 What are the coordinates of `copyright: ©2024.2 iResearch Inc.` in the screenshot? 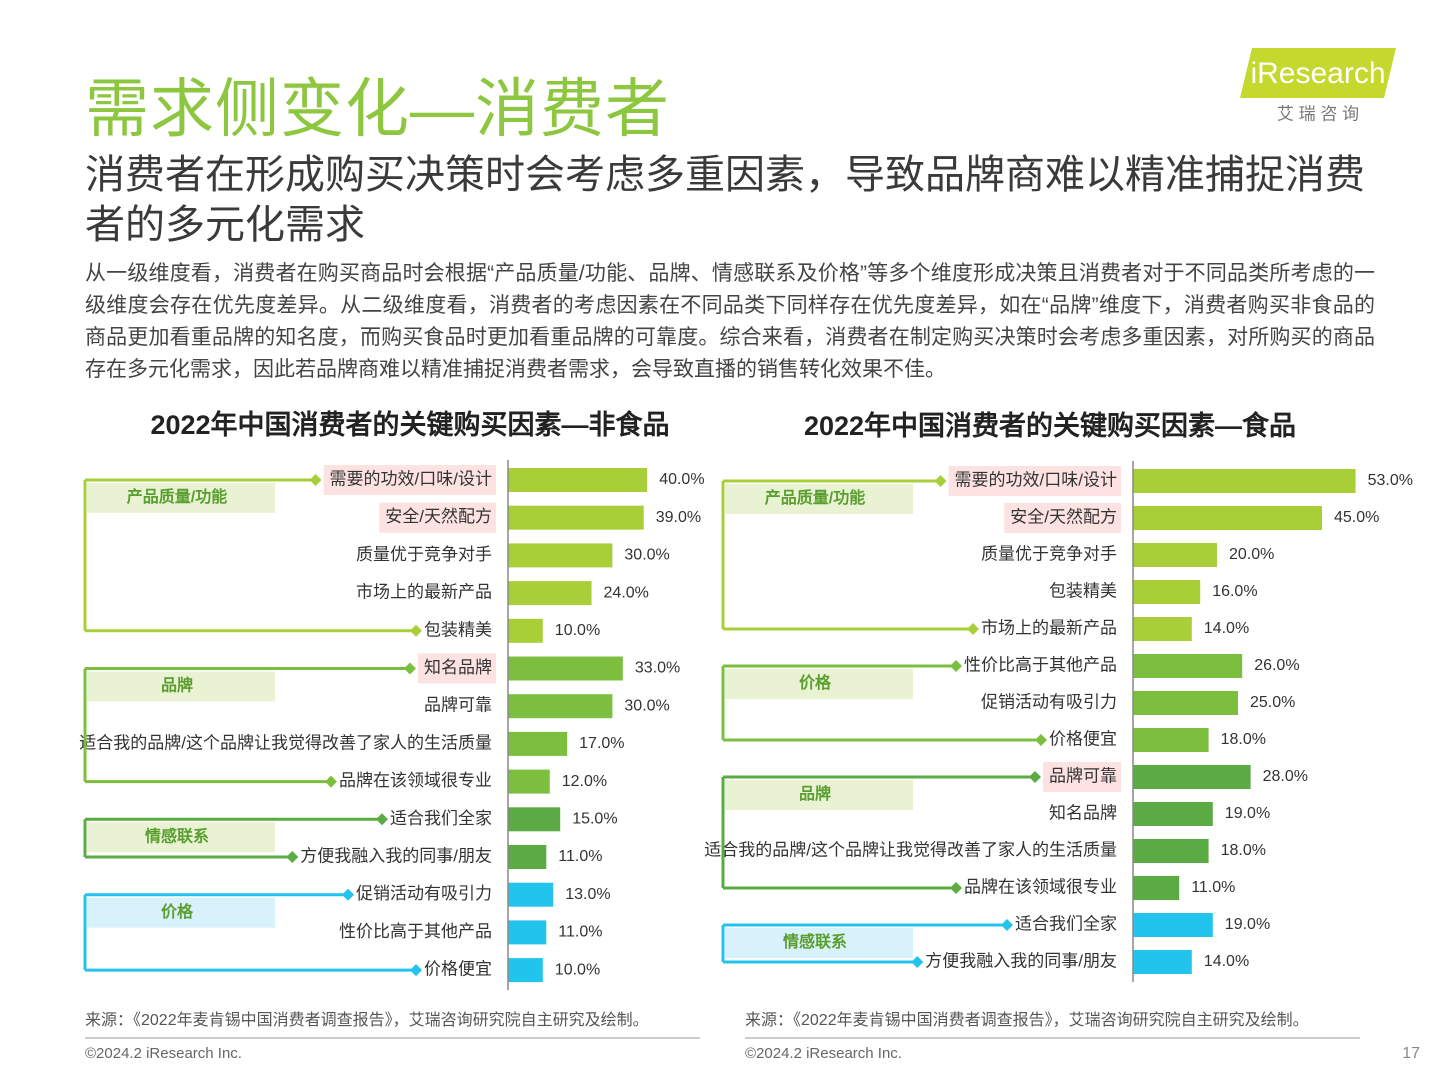 It's located at (163, 1053).